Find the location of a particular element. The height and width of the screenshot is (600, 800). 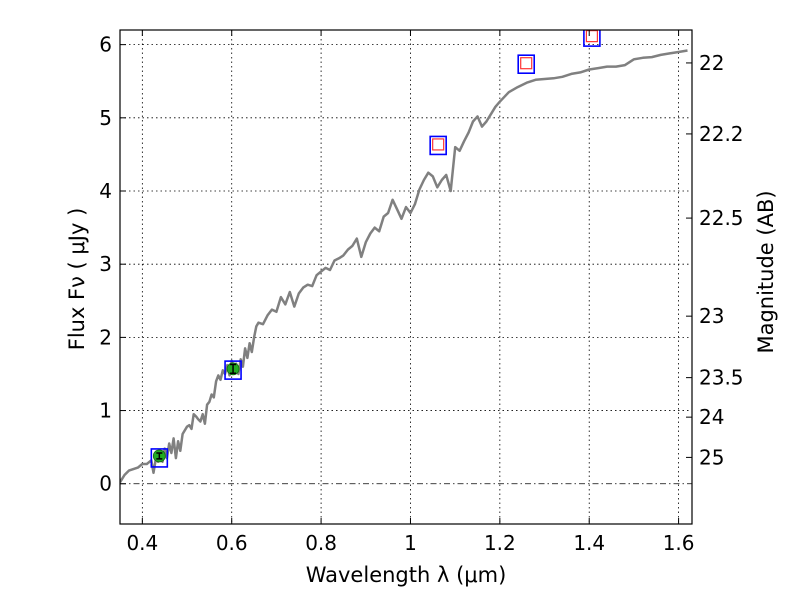

y-axis-ticks: 0 1 2 3 4 5 6 is located at coordinates (112, 264).